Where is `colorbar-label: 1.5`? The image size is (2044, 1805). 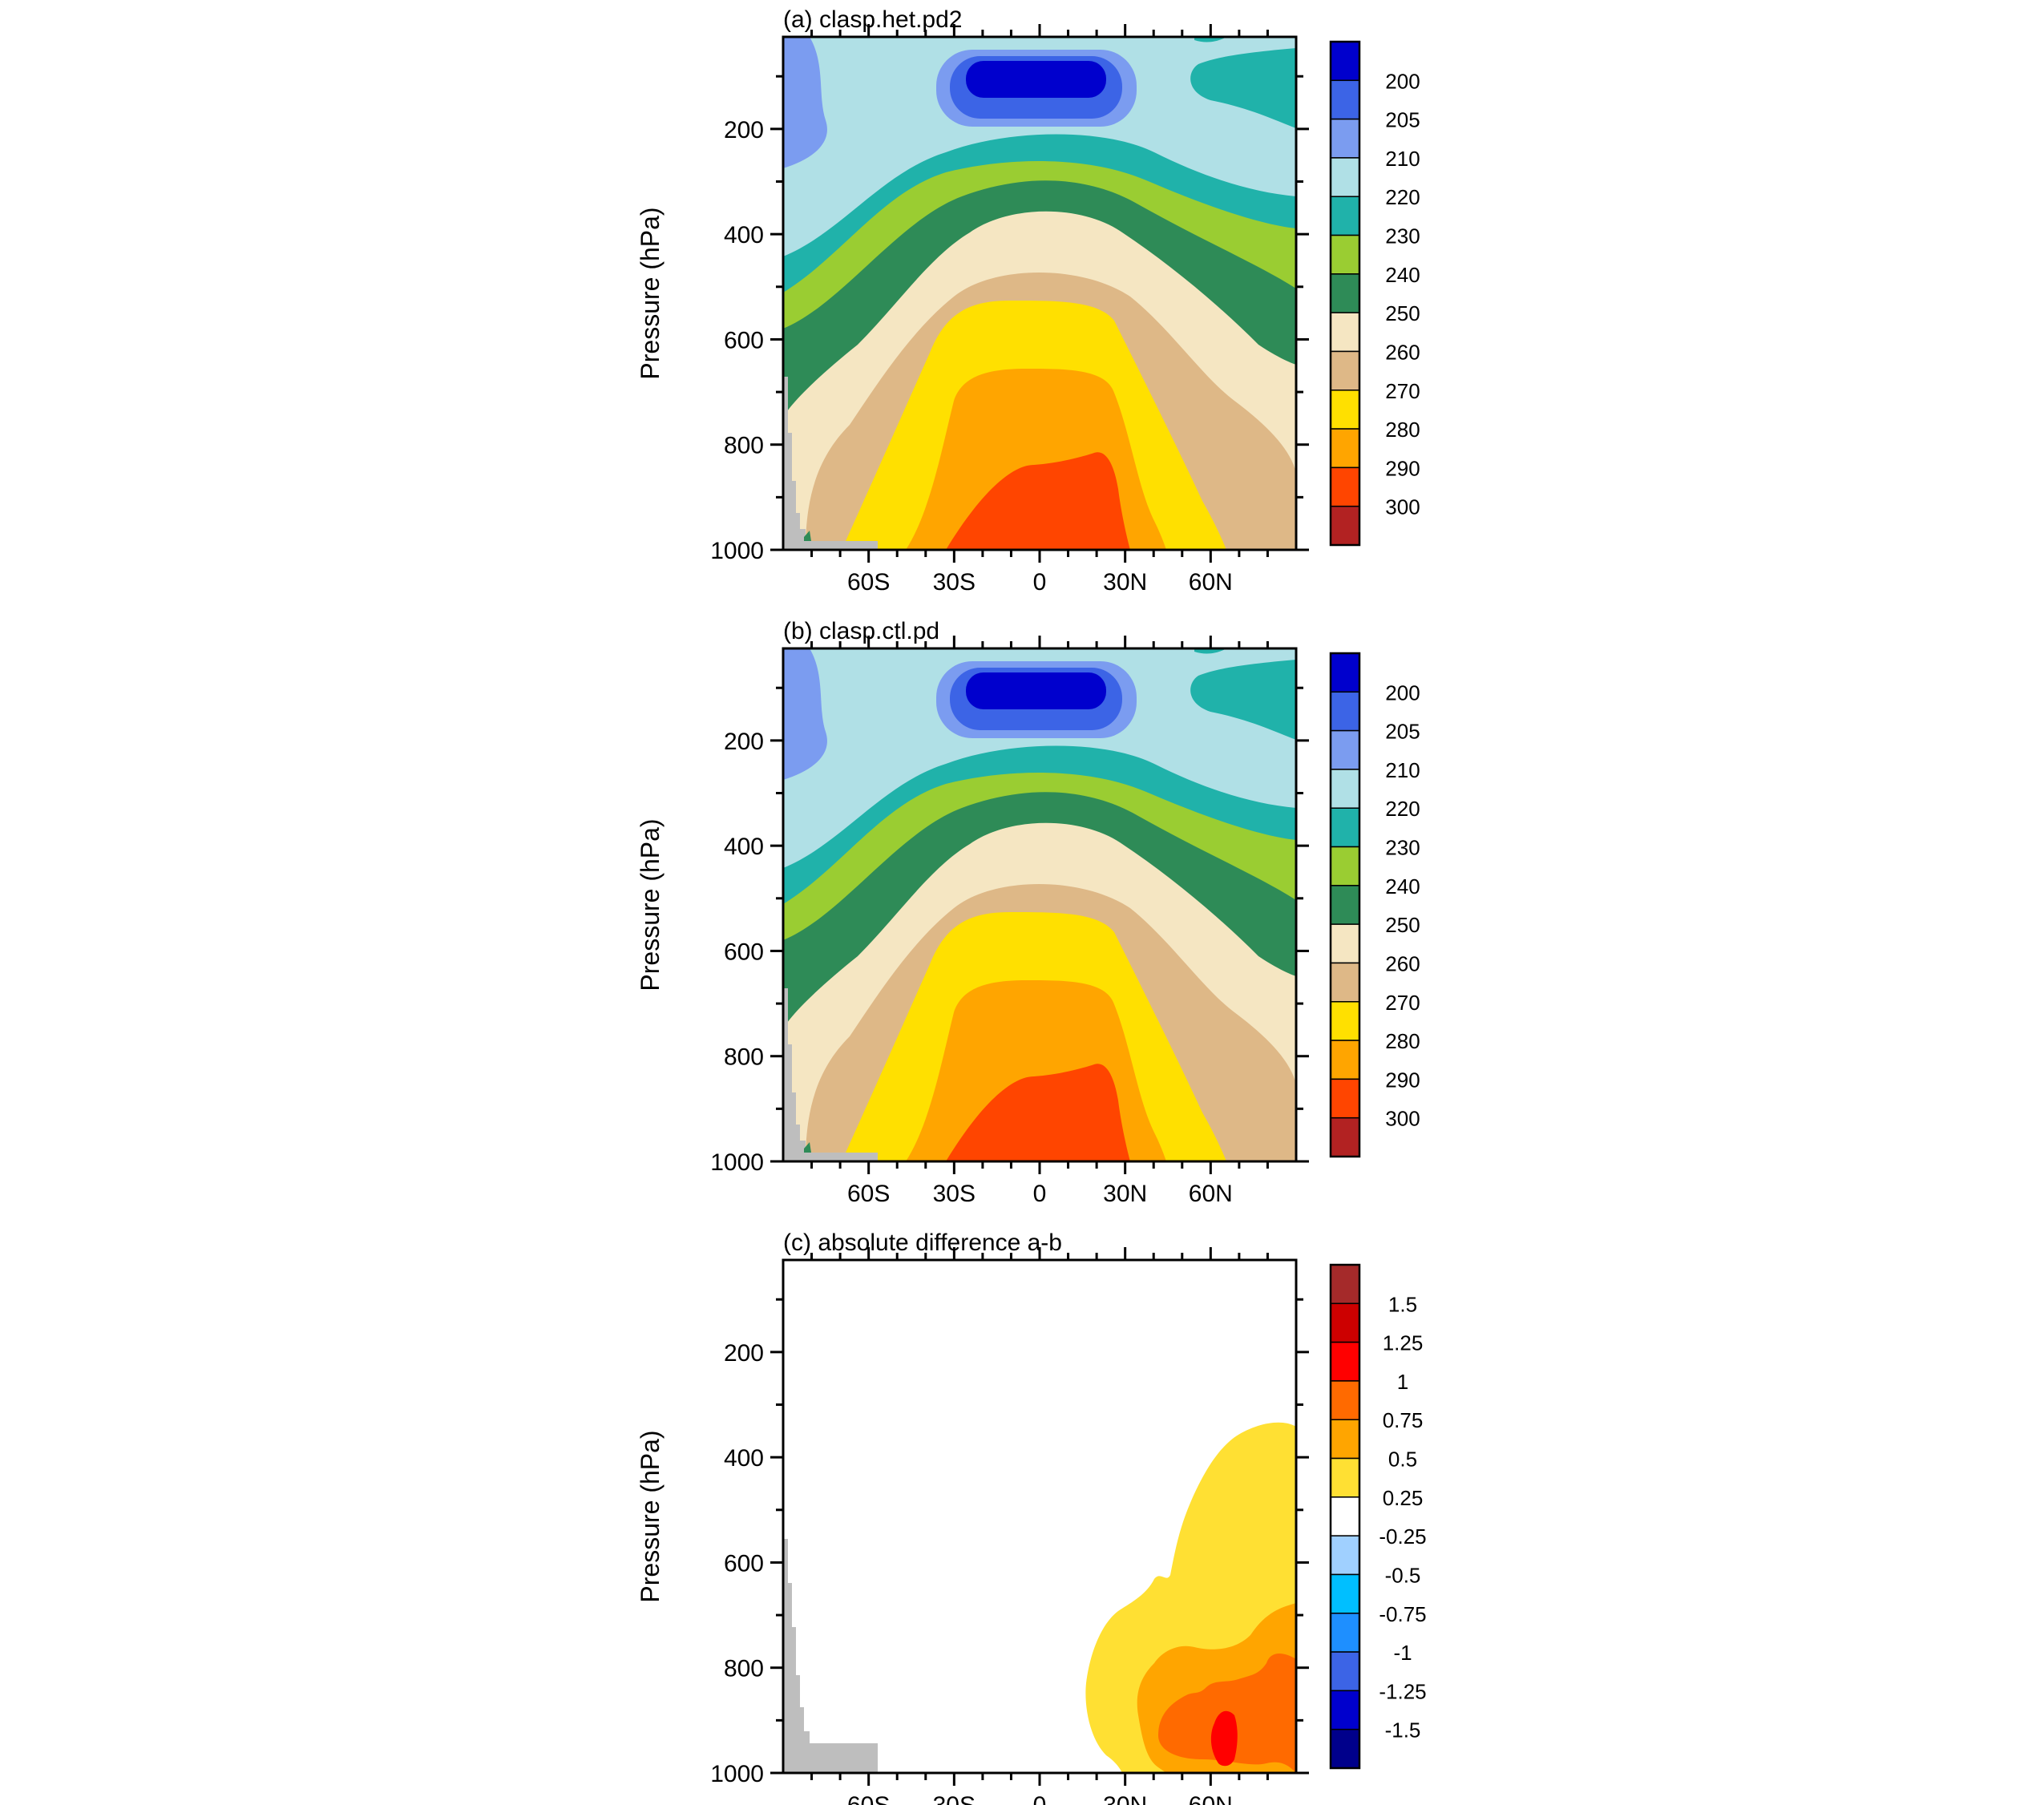
colorbar-label: 1.5 is located at coordinates (1402, 1304).